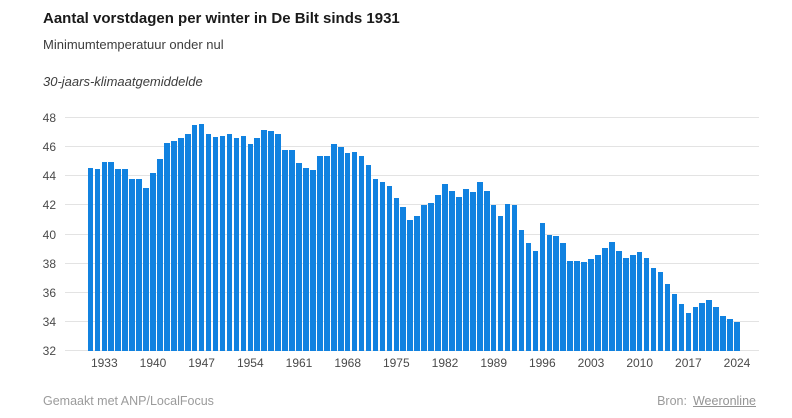  I want to click on bar-1995, so click(535, 300).